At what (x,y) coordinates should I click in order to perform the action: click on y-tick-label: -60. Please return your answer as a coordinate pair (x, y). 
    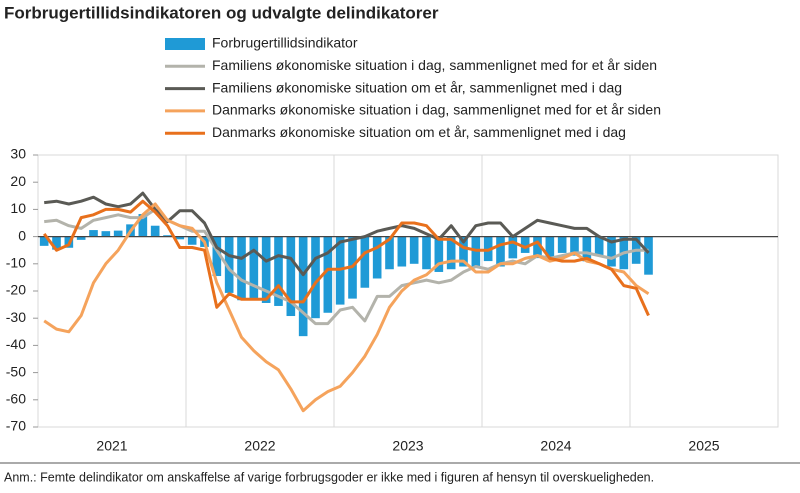
    Looking at the image, I should click on (16, 399).